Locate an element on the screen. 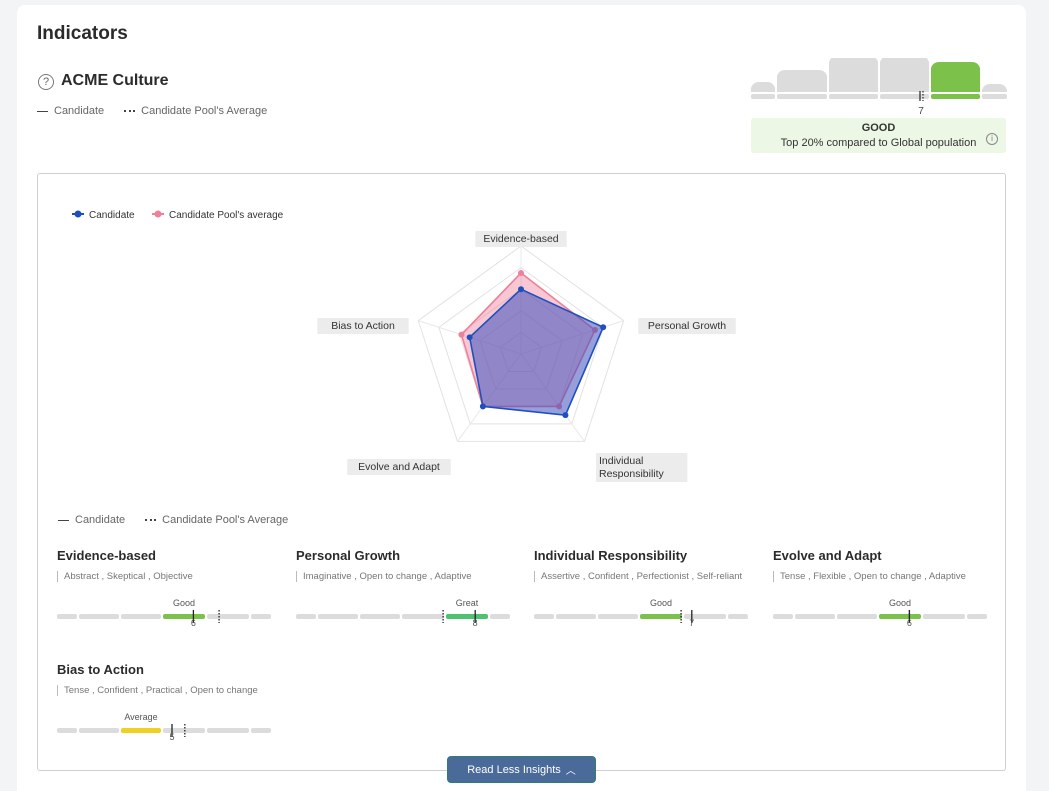 The height and width of the screenshot is (791, 1049). radar-axis-label: Personal Growth is located at coordinates (687, 326).